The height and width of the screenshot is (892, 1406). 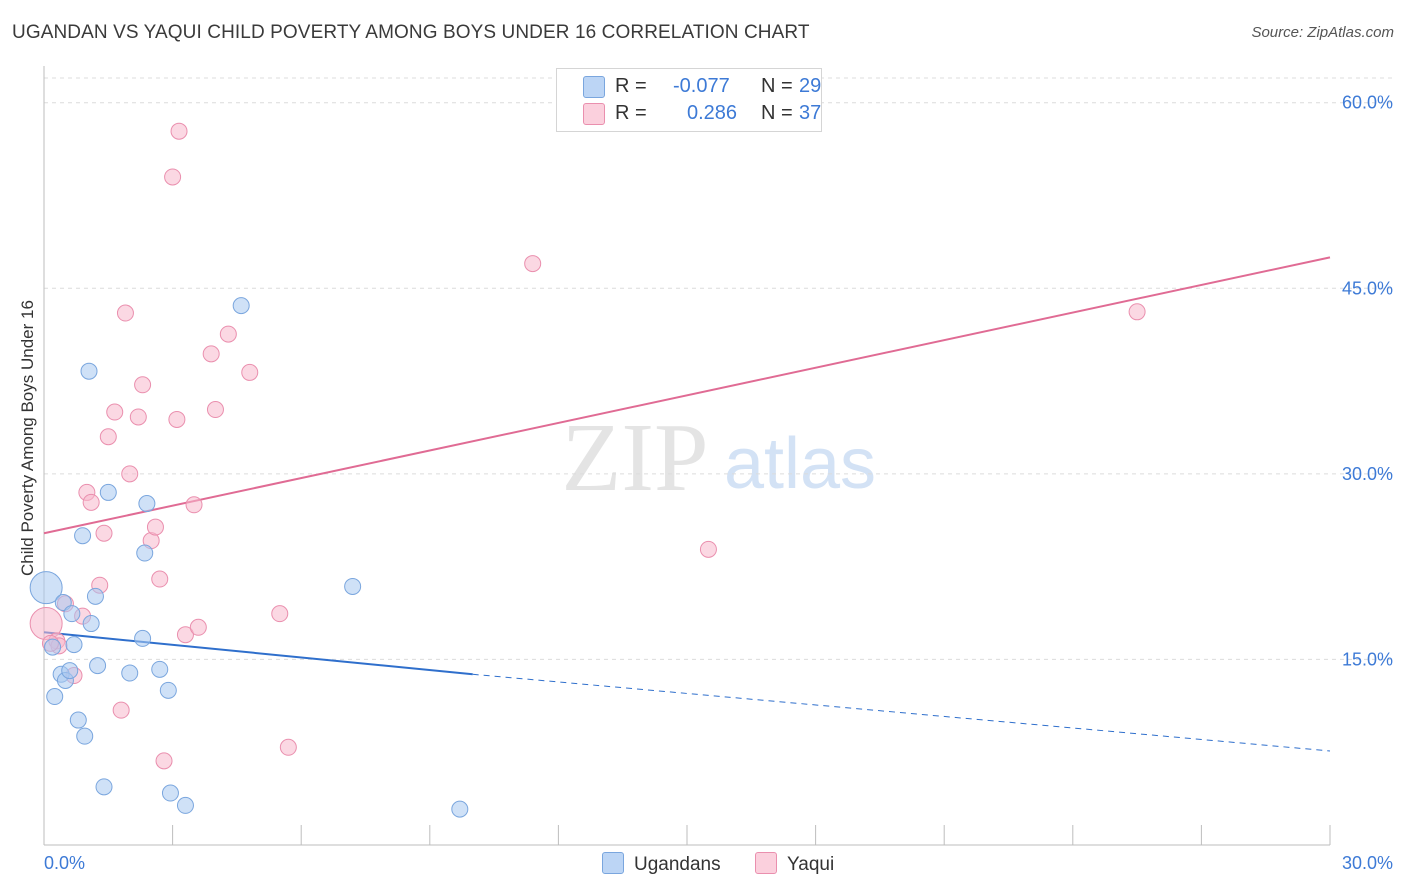 What do you see at coordinates (719, 458) in the screenshot?
I see `watermark: ZIP atlas` at bounding box center [719, 458].